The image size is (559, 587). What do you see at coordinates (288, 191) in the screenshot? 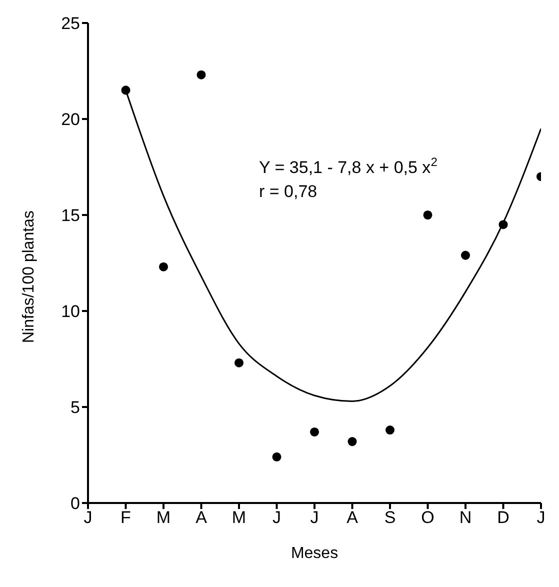
I see `annotation: r = 0,78` at bounding box center [288, 191].